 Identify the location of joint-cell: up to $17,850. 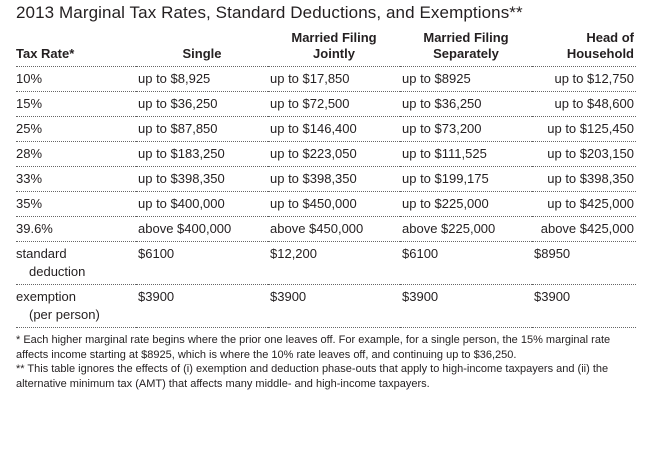
(334, 79).